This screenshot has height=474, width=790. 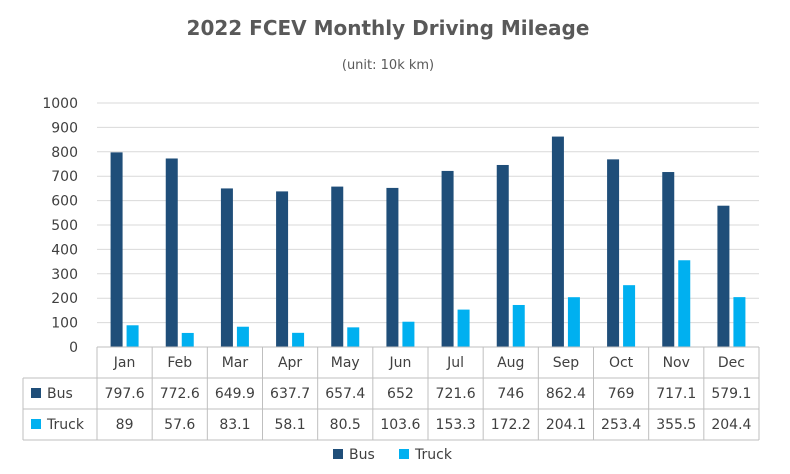 I want to click on data-label: 103.6, so click(x=400, y=425).